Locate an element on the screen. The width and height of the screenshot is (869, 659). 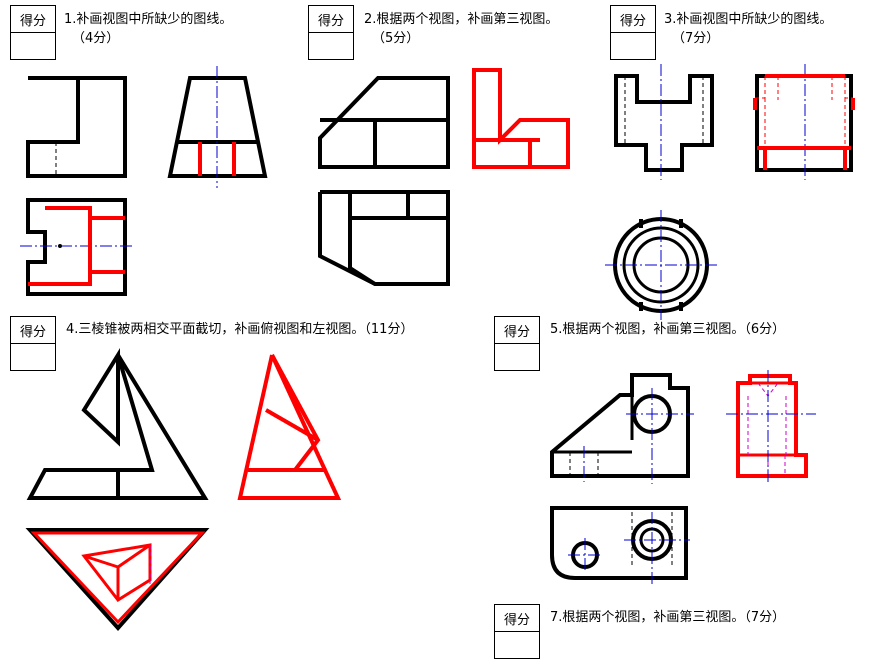
question-7: 7.根据两个视图，补画第三视图。（7分） is located at coordinates (667, 617).